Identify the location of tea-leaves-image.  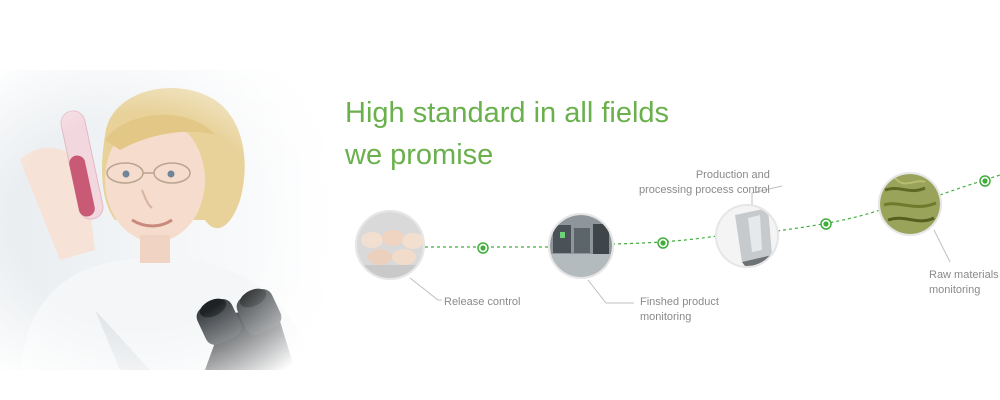
(910, 204).